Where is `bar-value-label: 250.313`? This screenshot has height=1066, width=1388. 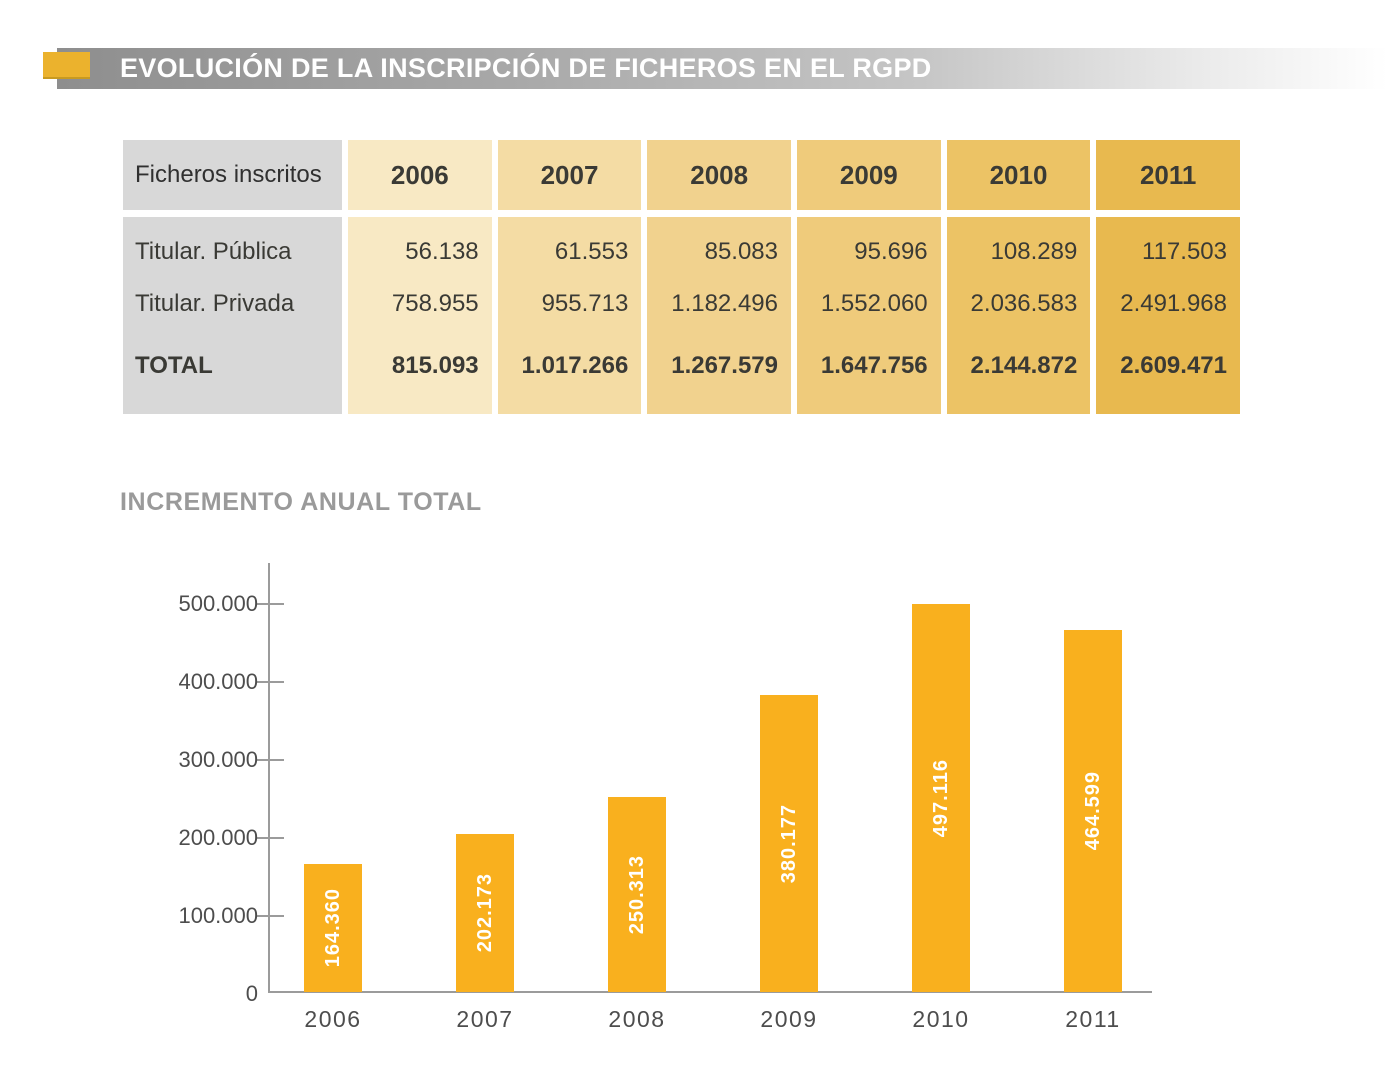
bar-value-label: 250.313 is located at coordinates (636, 894).